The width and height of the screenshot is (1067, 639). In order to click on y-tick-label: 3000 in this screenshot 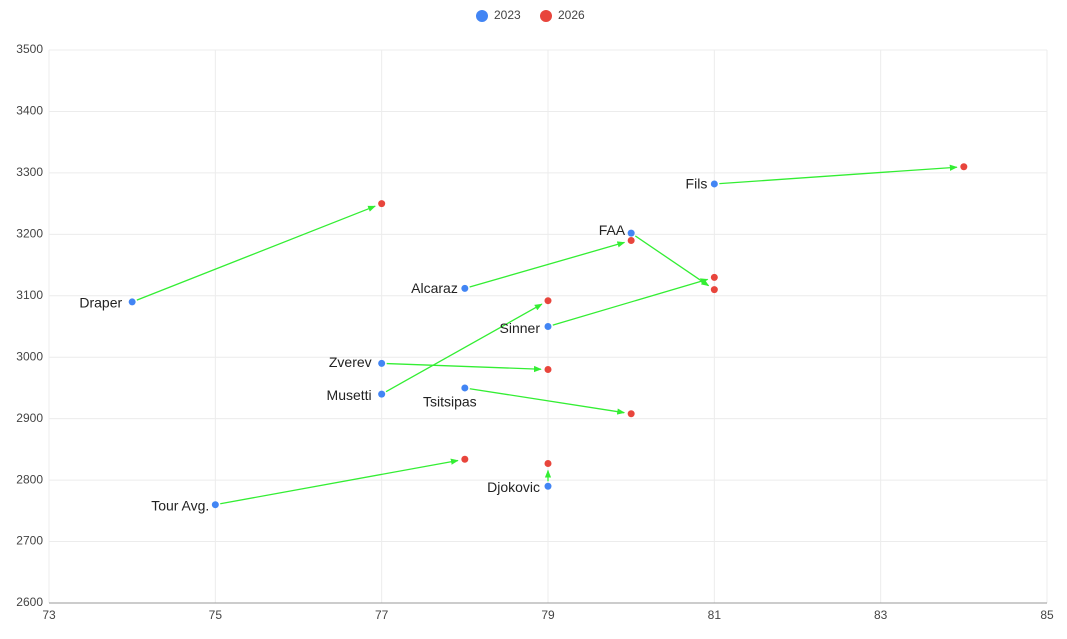, I will do `click(29, 356)`.